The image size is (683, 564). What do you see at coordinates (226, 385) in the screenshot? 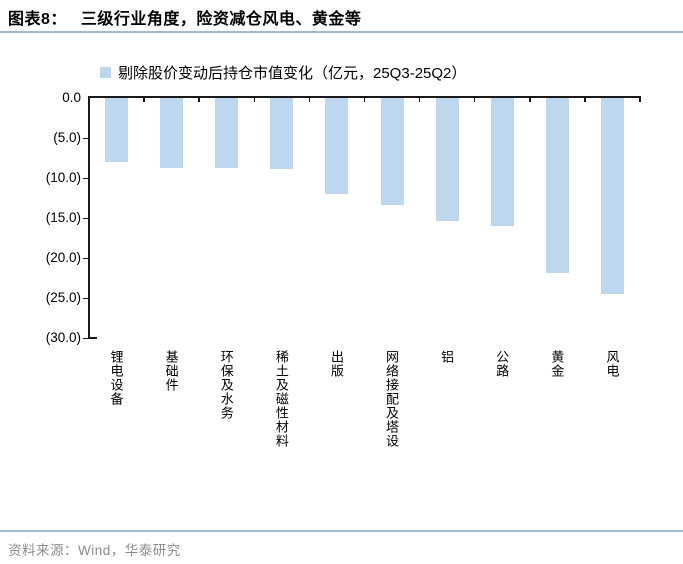
I see `x-category-label: 环保及水务` at bounding box center [226, 385].